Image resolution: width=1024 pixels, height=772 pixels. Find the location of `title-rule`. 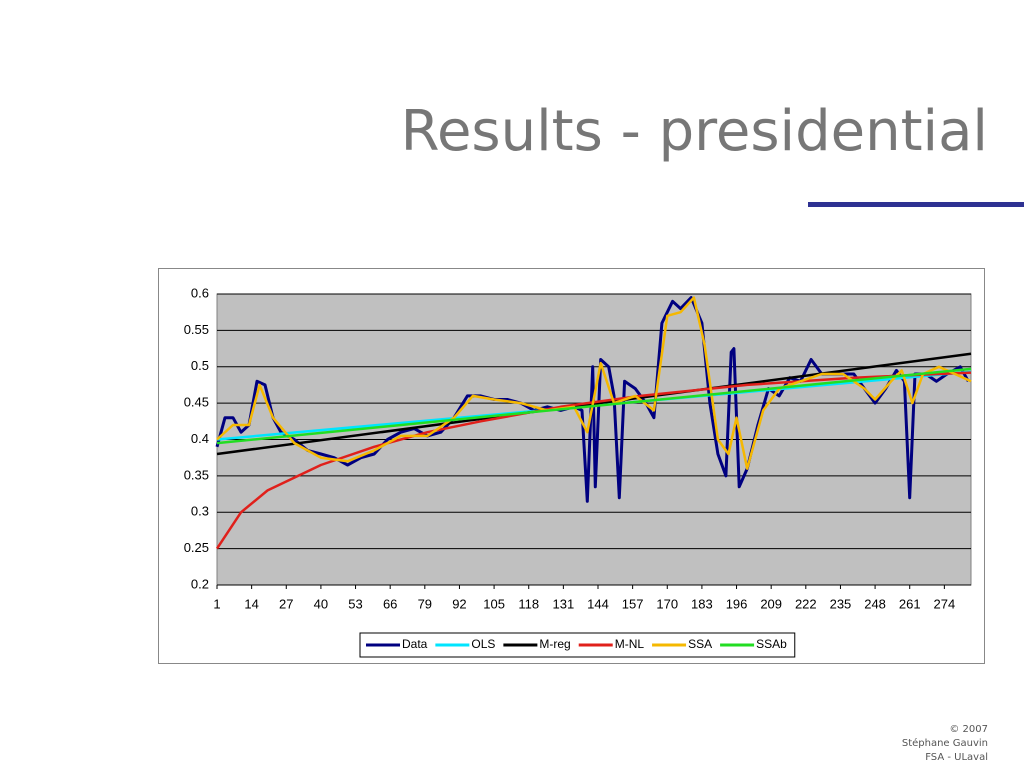

title-rule is located at coordinates (916, 204).